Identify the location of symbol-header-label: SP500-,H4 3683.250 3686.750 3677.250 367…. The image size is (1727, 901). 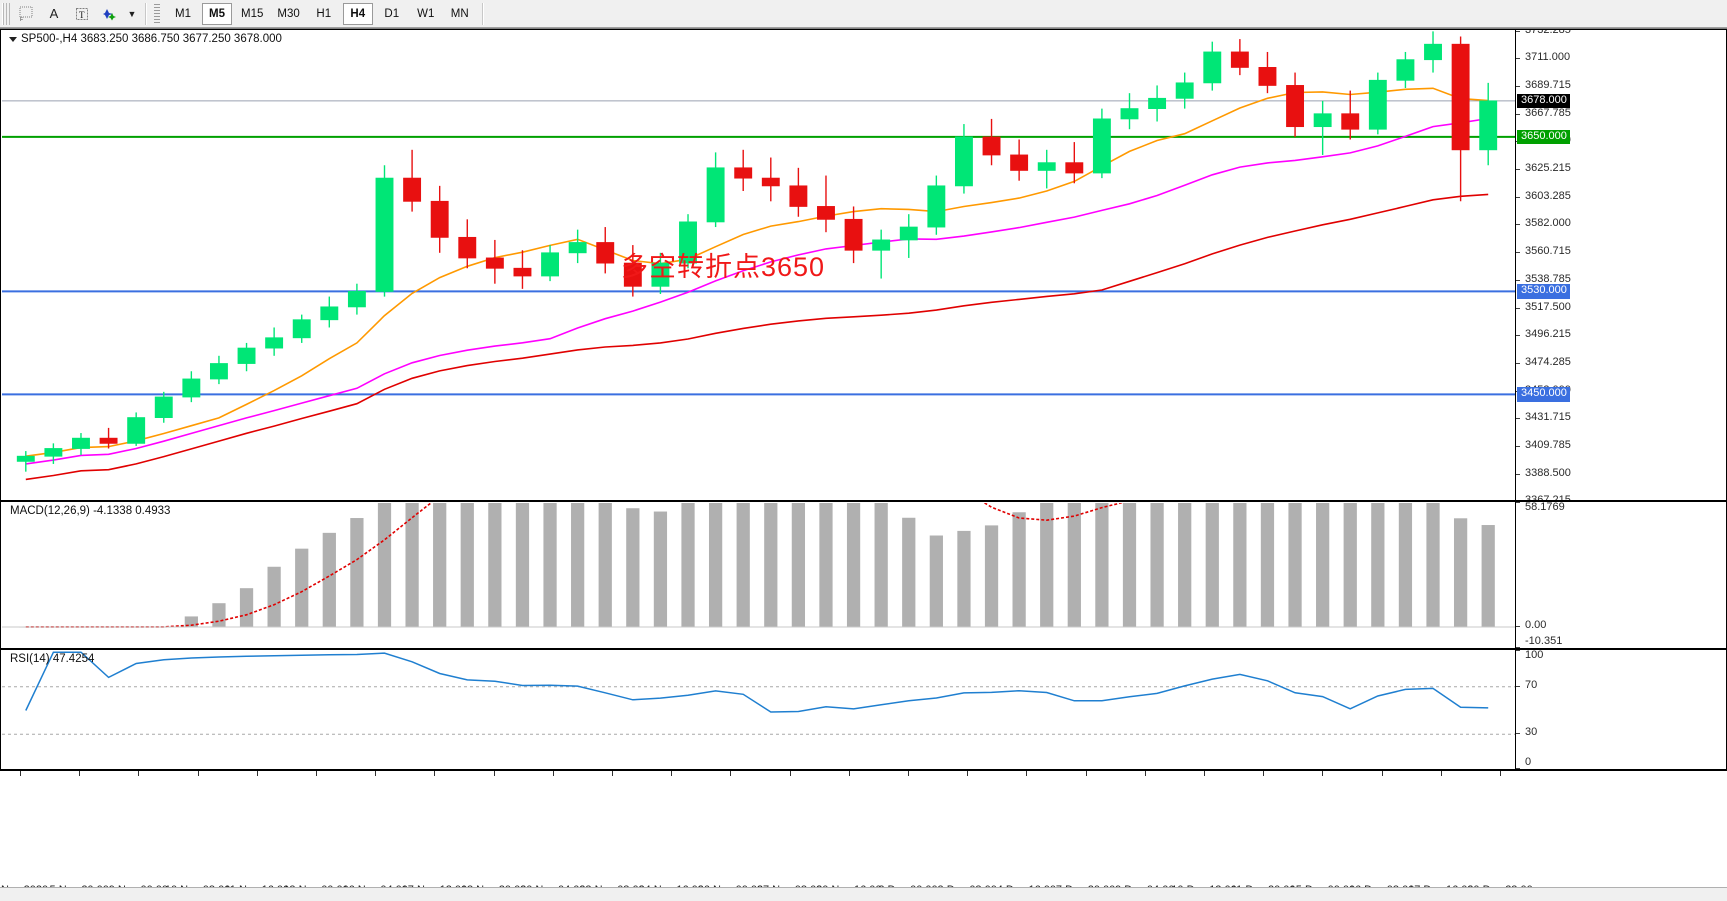
(151, 39).